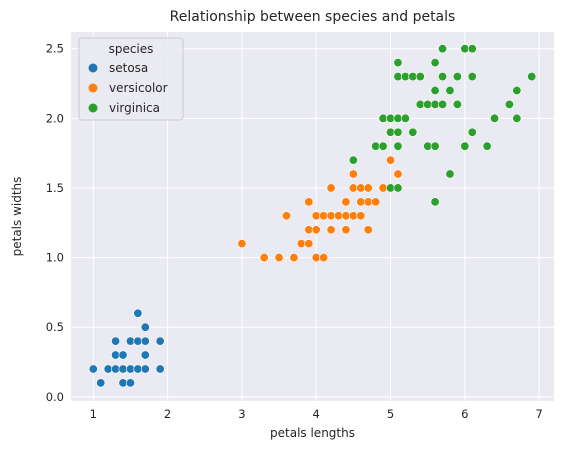  I want to click on y-axis-ticks: 0.0 0.5 1.0 1.5 2.0 2.5, so click(55, 223).